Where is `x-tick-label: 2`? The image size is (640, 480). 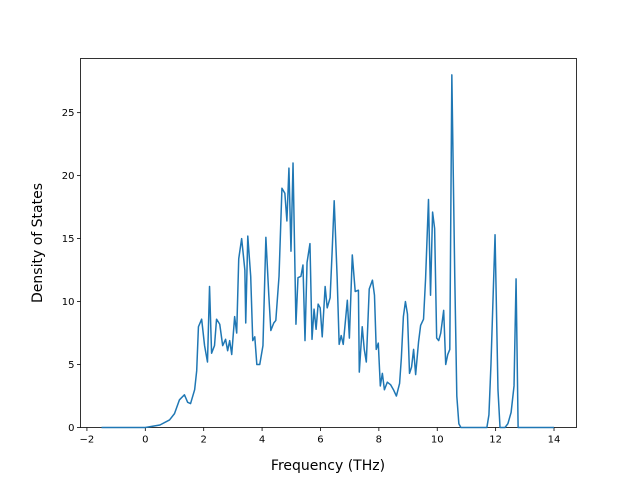 x-tick-label: 2 is located at coordinates (204, 440).